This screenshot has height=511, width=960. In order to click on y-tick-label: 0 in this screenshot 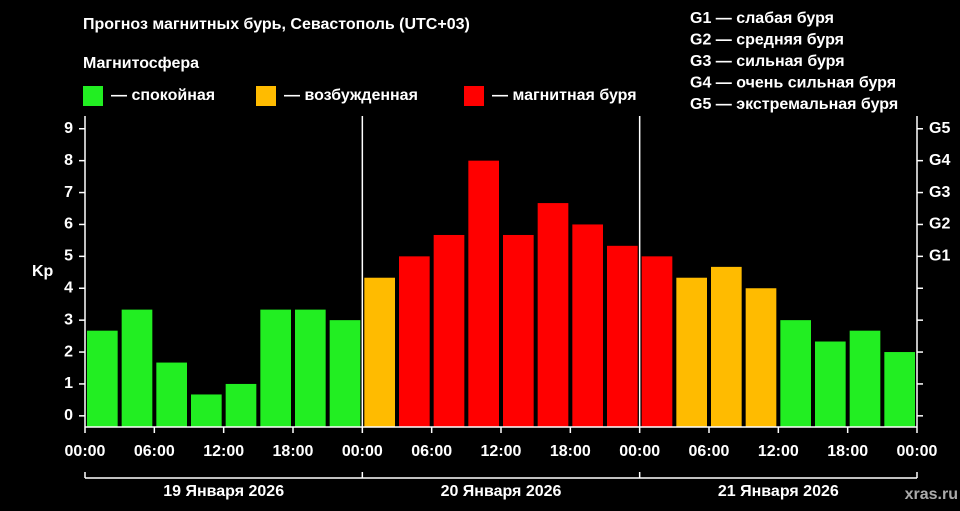, I will do `click(68, 415)`.